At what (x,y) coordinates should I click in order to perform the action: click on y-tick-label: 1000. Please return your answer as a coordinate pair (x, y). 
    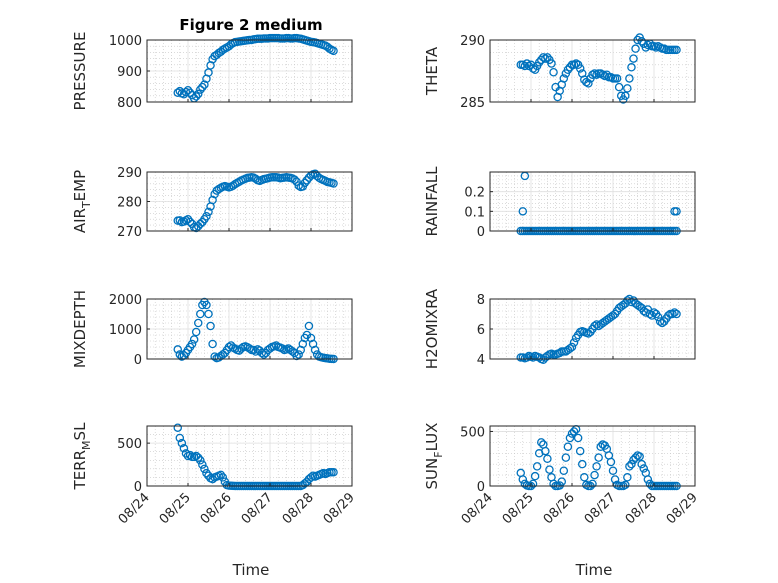
    Looking at the image, I should click on (125, 41).